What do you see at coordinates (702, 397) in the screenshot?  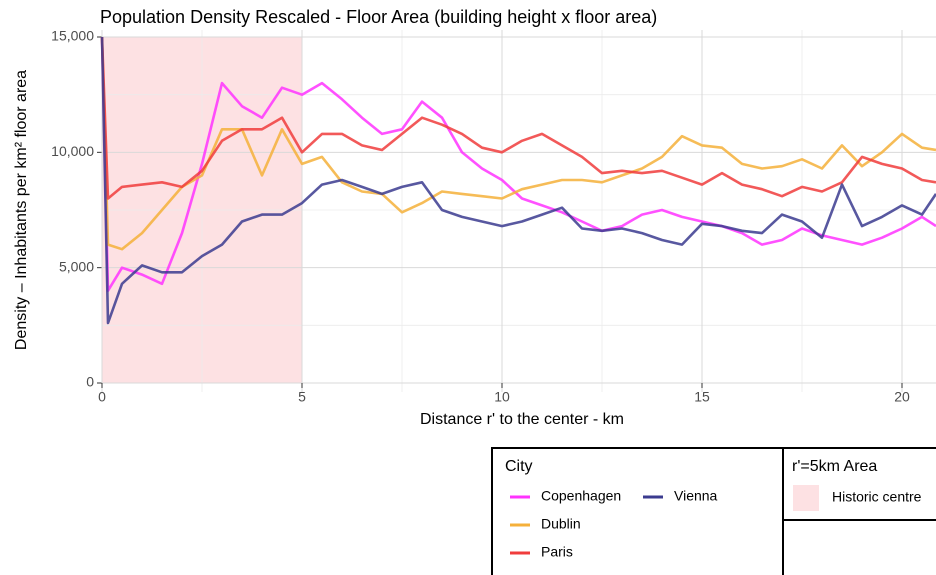 I see `x-tick-label: 15` at bounding box center [702, 397].